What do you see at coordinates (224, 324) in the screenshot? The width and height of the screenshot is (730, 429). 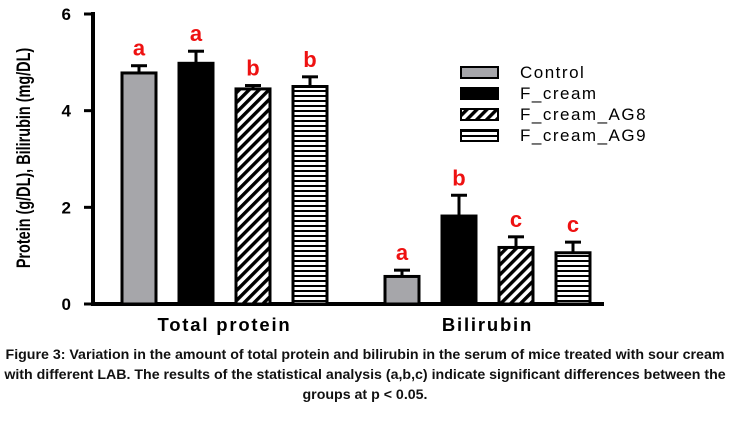 I see `x-category-label: Total protein` at bounding box center [224, 324].